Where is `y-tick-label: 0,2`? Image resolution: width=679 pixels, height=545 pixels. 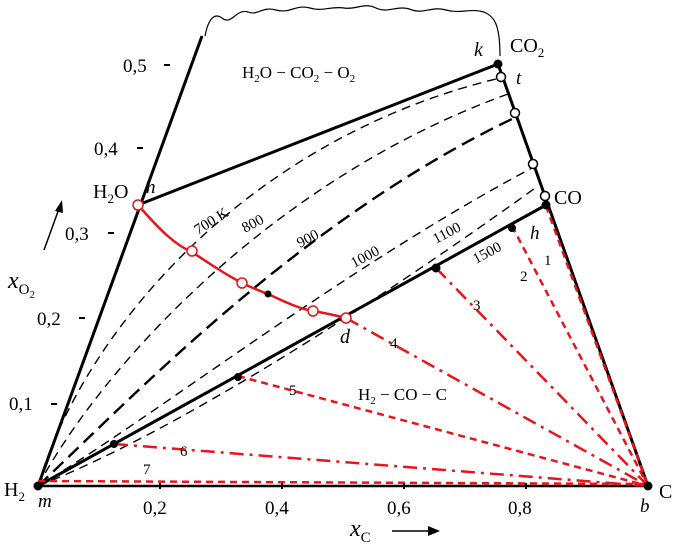 y-tick-label: 0,2 is located at coordinates (49, 319).